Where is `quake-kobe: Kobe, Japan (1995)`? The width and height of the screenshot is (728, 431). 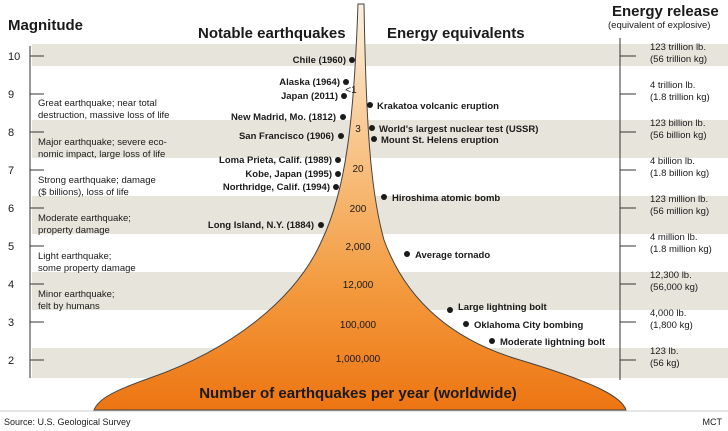 quake-kobe: Kobe, Japan (1995) is located at coordinates (288, 174).